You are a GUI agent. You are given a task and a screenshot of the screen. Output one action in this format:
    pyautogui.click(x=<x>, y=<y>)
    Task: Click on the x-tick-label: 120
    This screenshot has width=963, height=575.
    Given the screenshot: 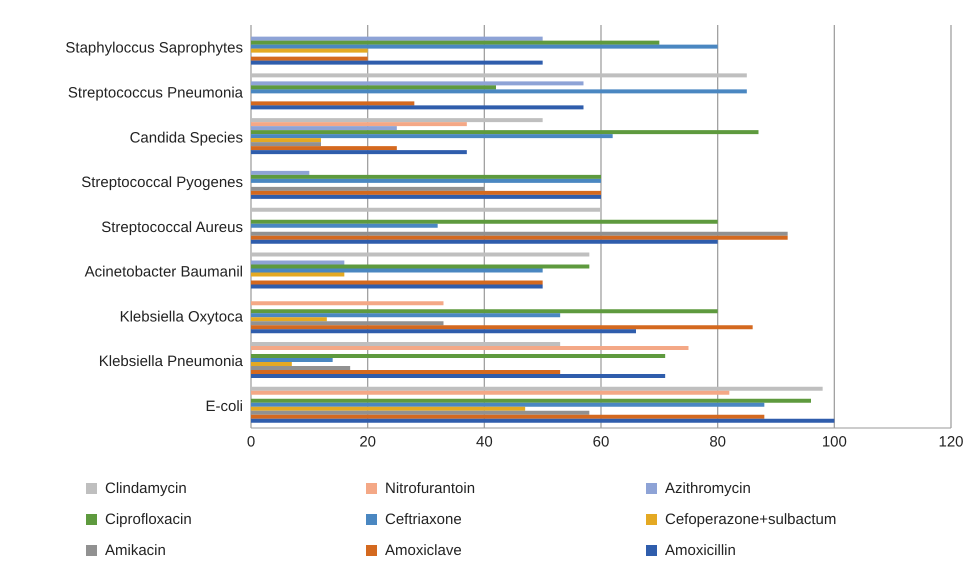 What is the action you would take?
    pyautogui.click(x=950, y=442)
    